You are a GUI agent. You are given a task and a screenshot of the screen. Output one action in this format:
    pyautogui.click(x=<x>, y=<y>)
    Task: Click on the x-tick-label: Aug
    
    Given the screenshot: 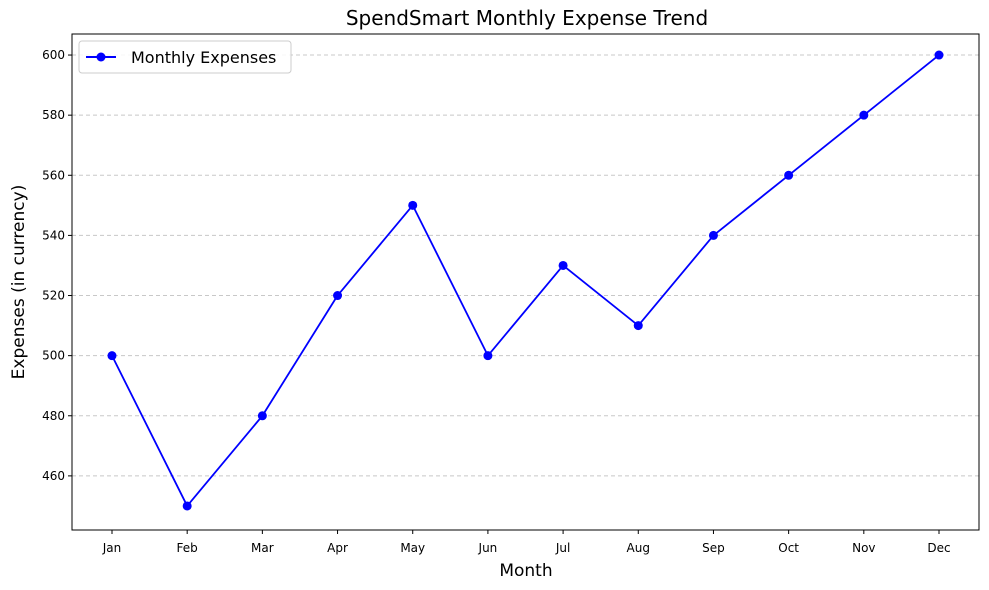 What is the action you would take?
    pyautogui.click(x=638, y=548)
    